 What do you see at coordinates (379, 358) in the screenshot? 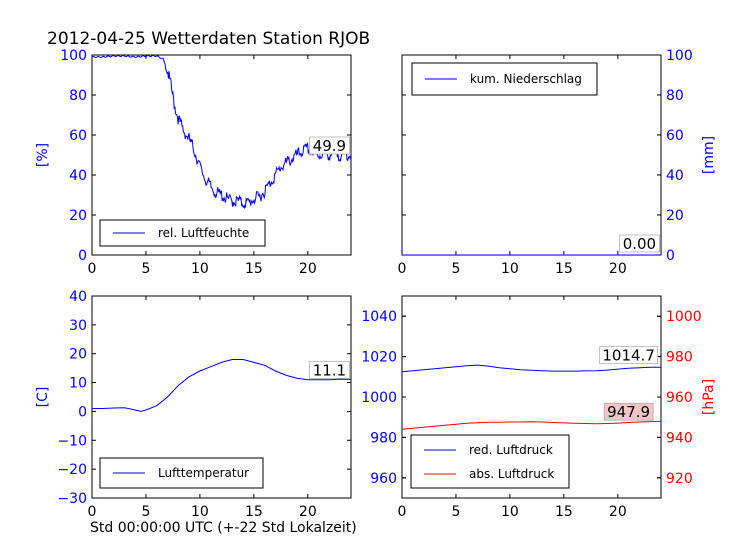
I see `y-tick-label: 1020` at bounding box center [379, 358].